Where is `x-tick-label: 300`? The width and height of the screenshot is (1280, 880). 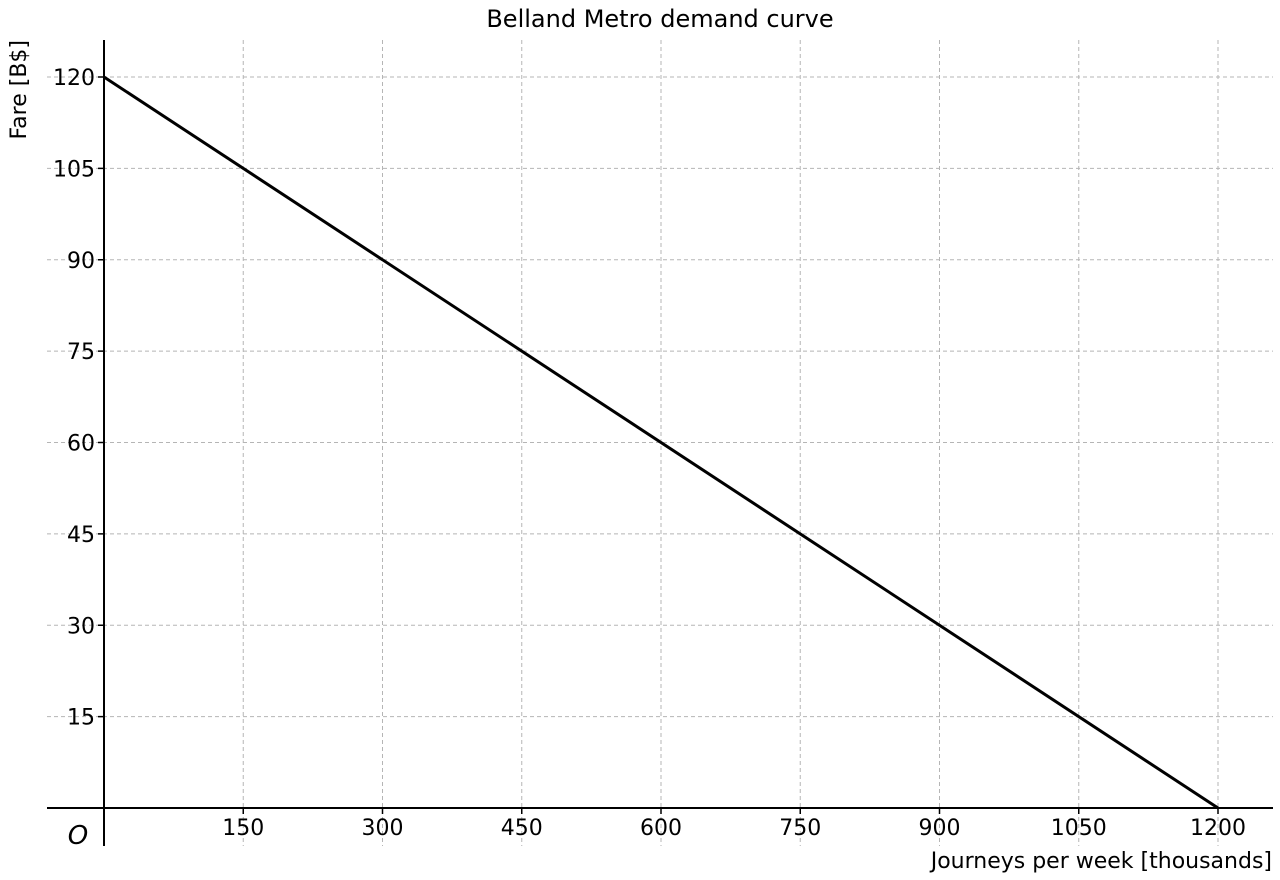
x-tick-label: 300 is located at coordinates (383, 828).